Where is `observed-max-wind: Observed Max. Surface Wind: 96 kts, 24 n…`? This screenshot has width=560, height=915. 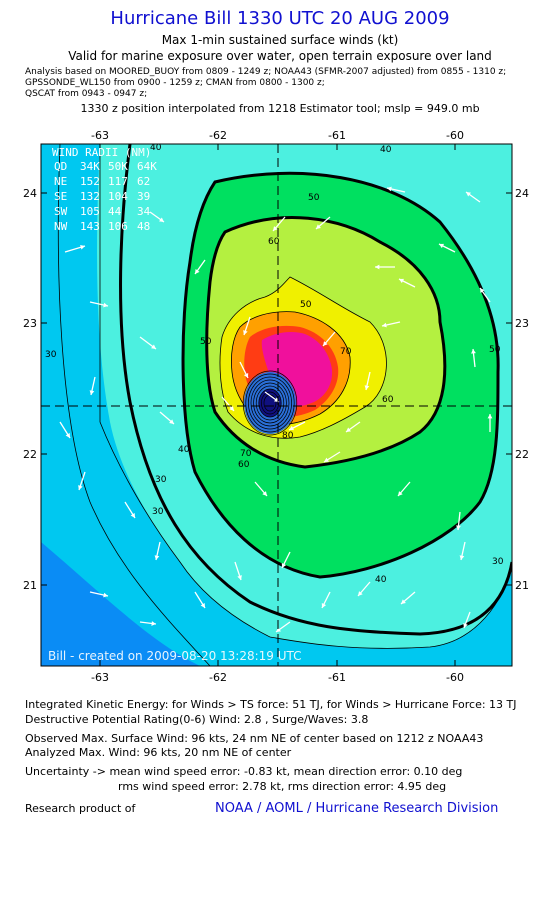 observed-max-wind: Observed Max. Surface Wind: 96 kts, 24 n… is located at coordinates (254, 738).